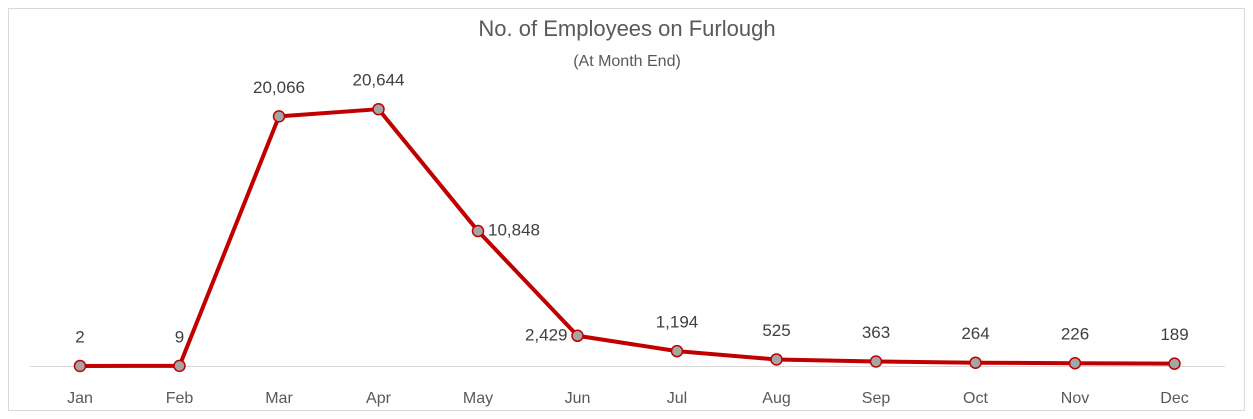  Describe the element at coordinates (279, 398) in the screenshot. I see `x-tick-label: Mar` at that location.